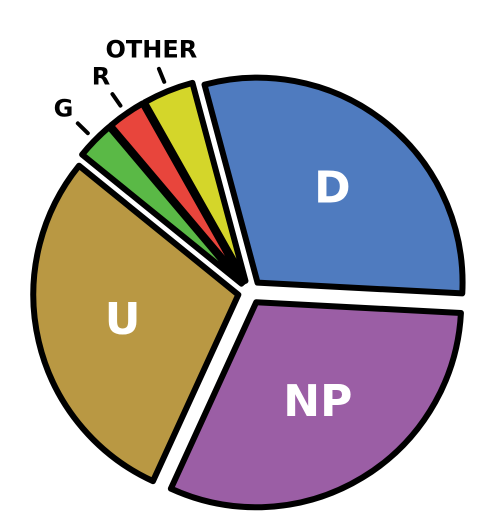 The width and height of the screenshot is (501, 527). Describe the element at coordinates (101, 77) in the screenshot. I see `slice-label: R` at that location.